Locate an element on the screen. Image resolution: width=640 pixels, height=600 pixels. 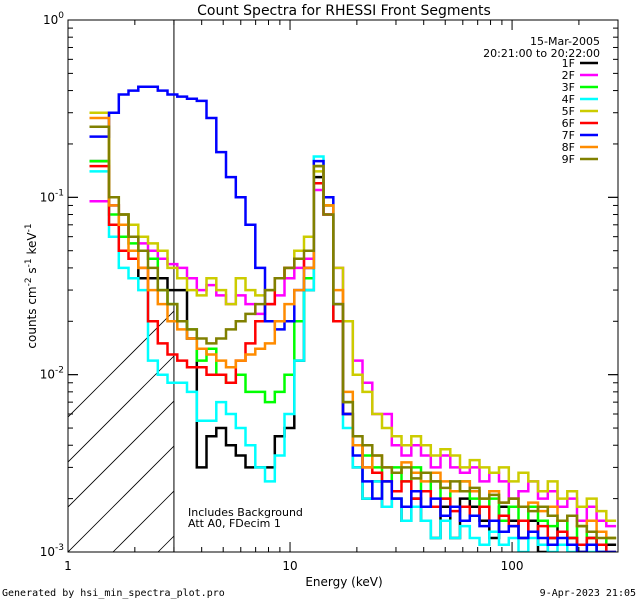
x-tick-label: 100 is located at coordinates (512, 566).